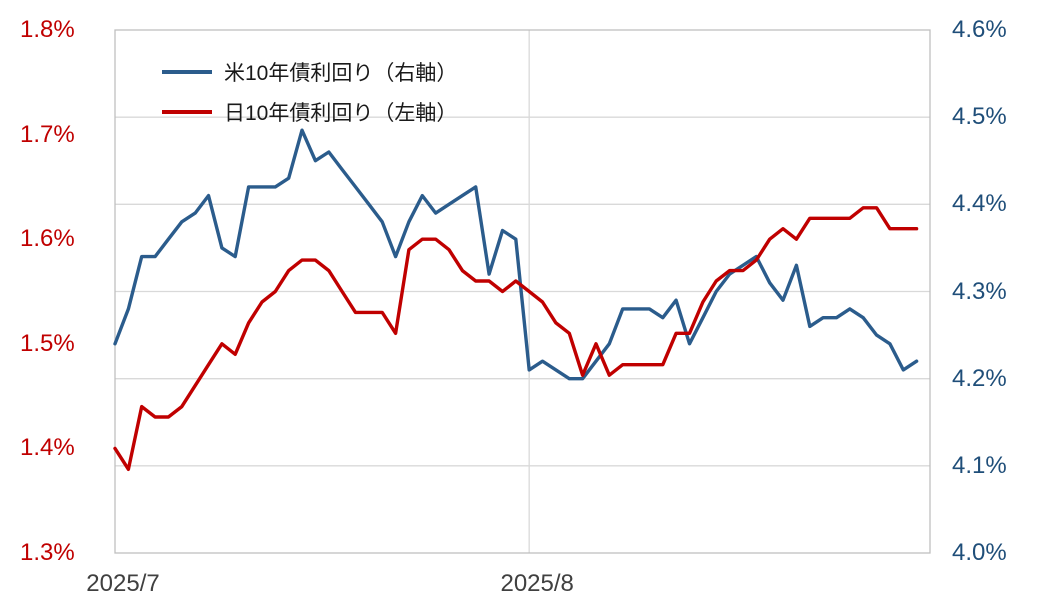 The image size is (1042, 612). What do you see at coordinates (537, 583) in the screenshot?
I see `x-axis-tick-label: 2025/8` at bounding box center [537, 583].